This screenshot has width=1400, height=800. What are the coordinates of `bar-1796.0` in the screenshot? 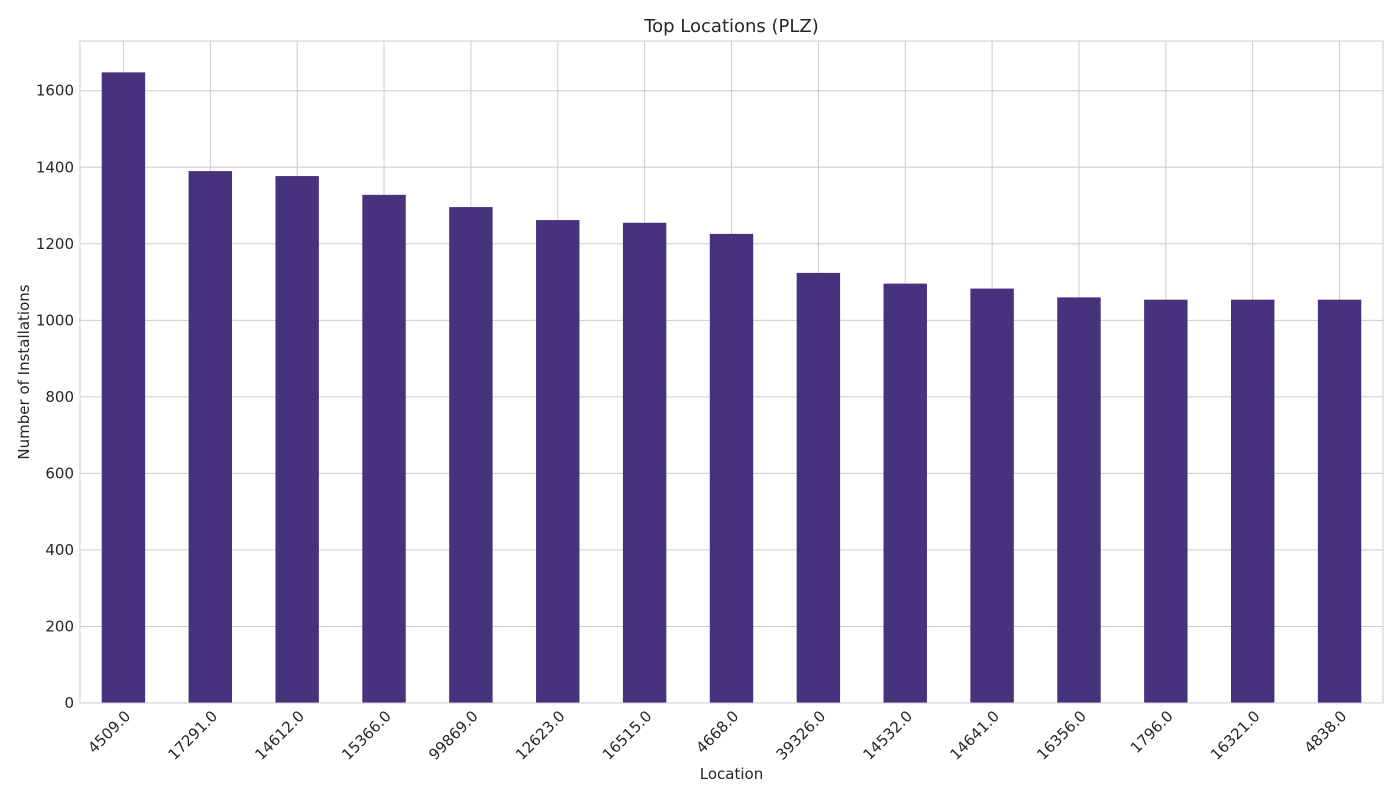 It's located at (1166, 501).